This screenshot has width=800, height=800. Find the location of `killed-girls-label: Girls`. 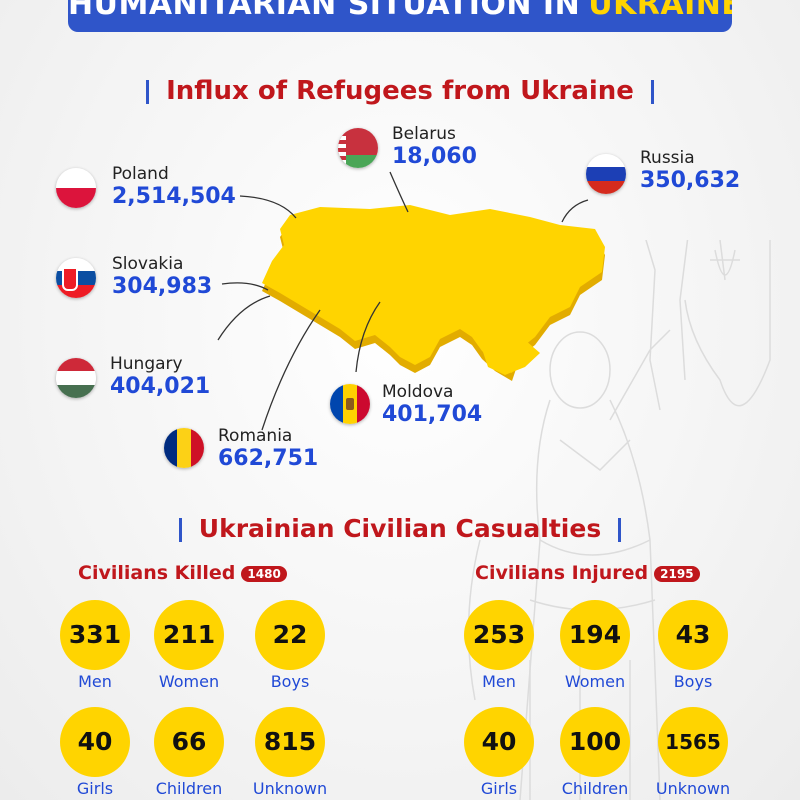

killed-girls-label: Girls is located at coordinates (95, 788).